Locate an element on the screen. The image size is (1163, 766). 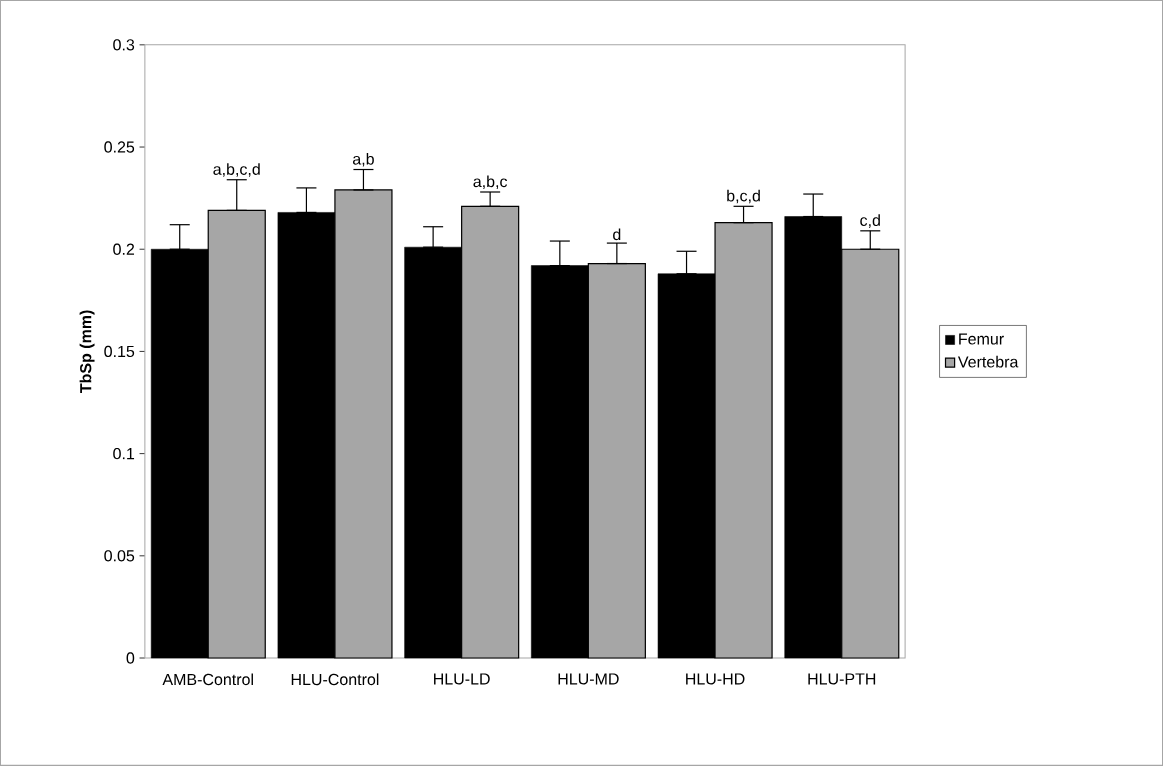
y-tick-label: 0.25 is located at coordinates (119, 147).